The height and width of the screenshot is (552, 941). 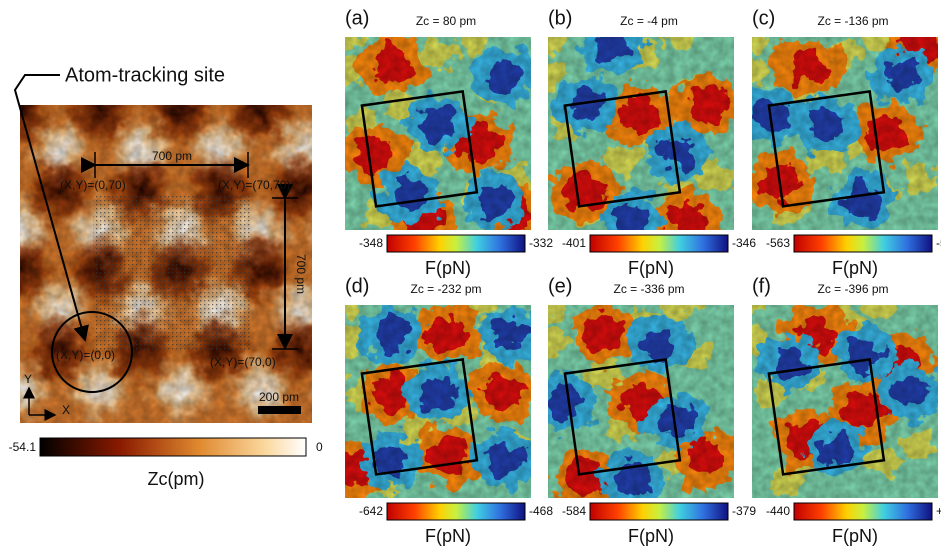 What do you see at coordinates (145, 75) in the screenshot?
I see `annotation: Atom-tracking site` at bounding box center [145, 75].